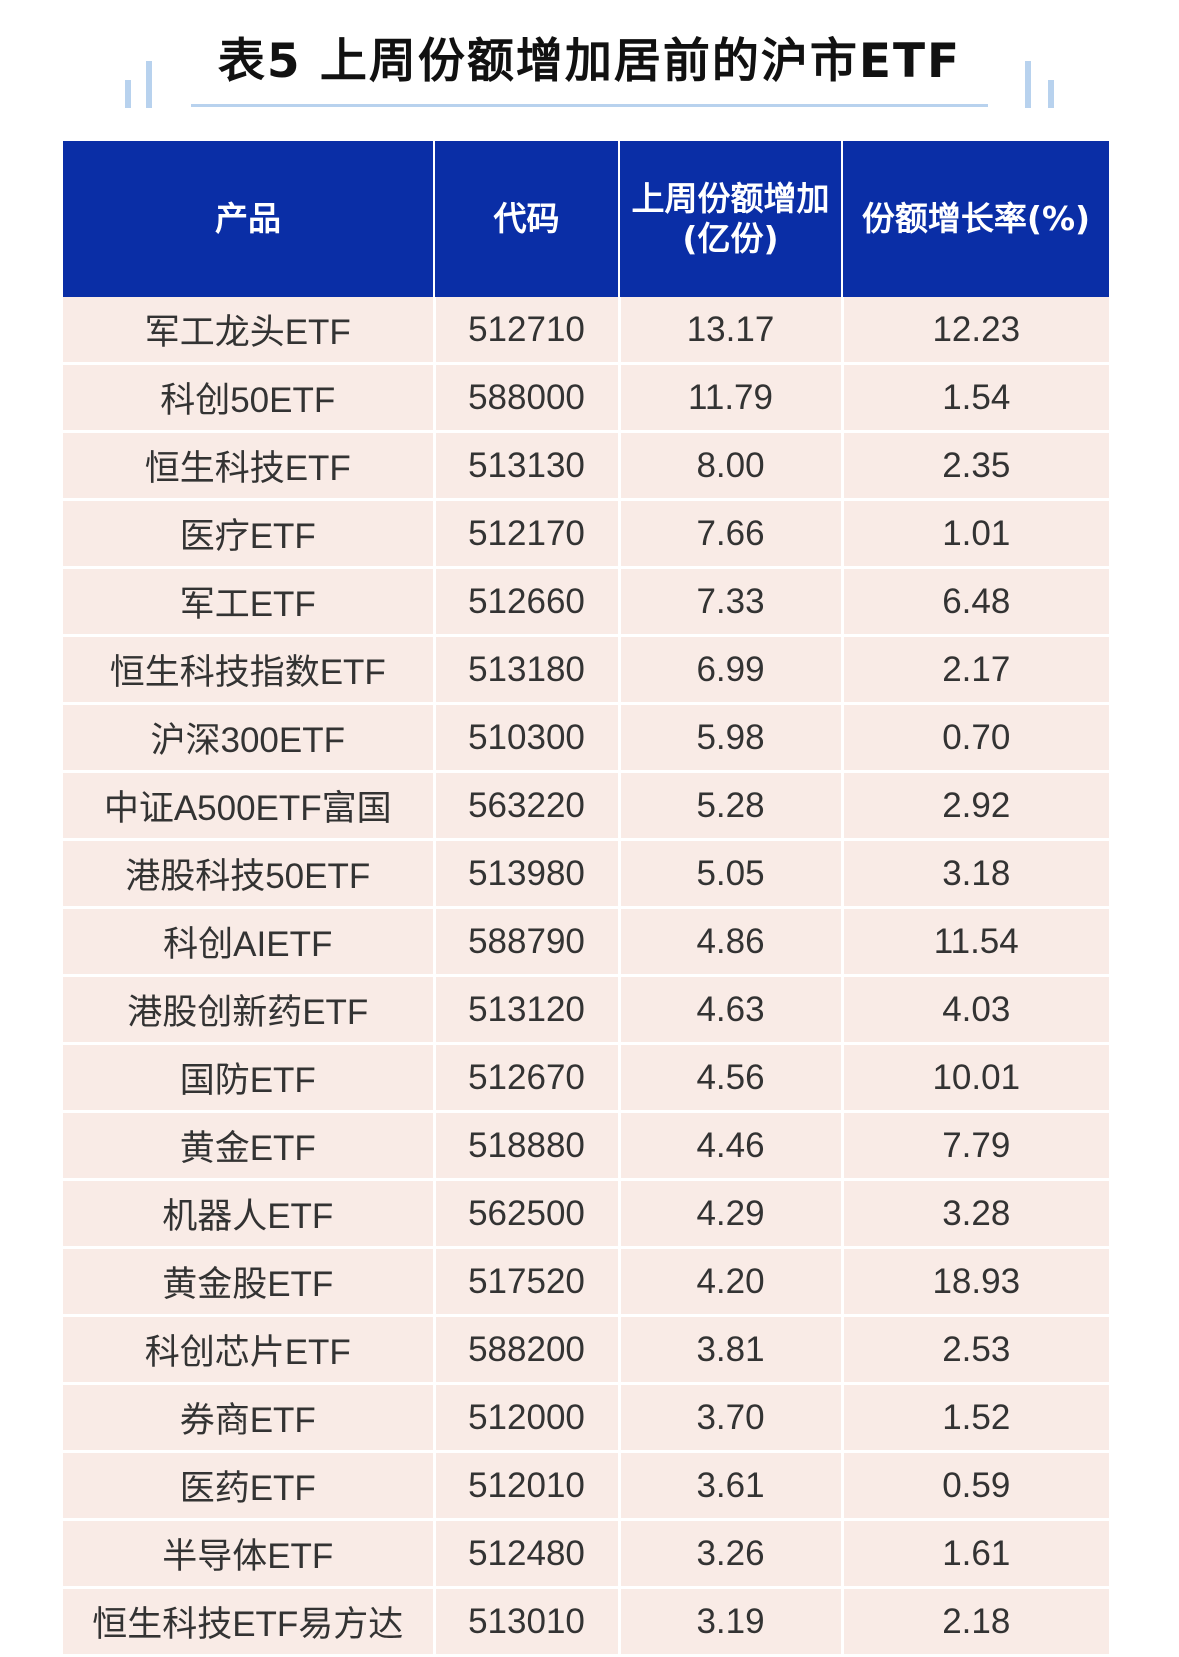  What do you see at coordinates (249, 1554) in the screenshot?
I see `cell-product: 半导体ETF` at bounding box center [249, 1554].